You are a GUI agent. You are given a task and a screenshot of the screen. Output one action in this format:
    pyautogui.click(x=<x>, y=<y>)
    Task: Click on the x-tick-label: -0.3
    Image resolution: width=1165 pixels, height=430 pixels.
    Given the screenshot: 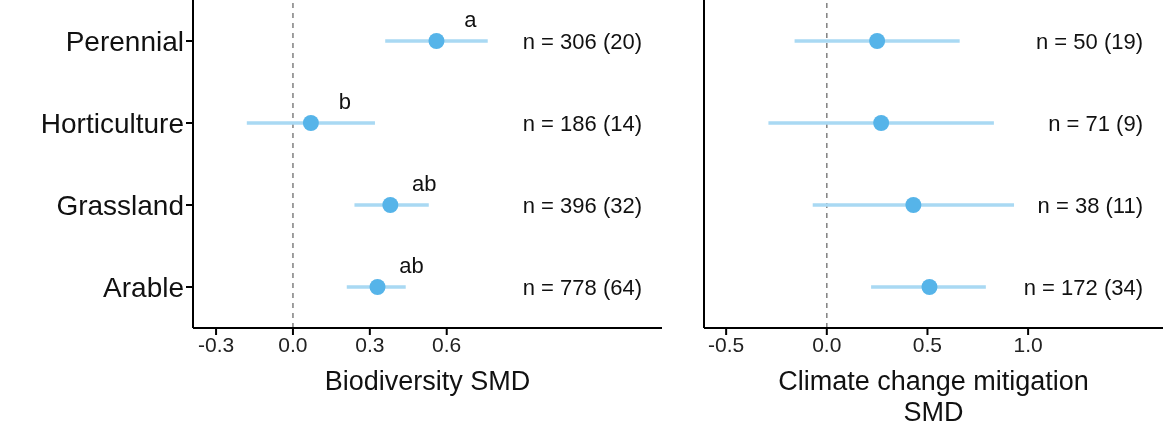 What is the action you would take?
    pyautogui.click(x=216, y=344)
    